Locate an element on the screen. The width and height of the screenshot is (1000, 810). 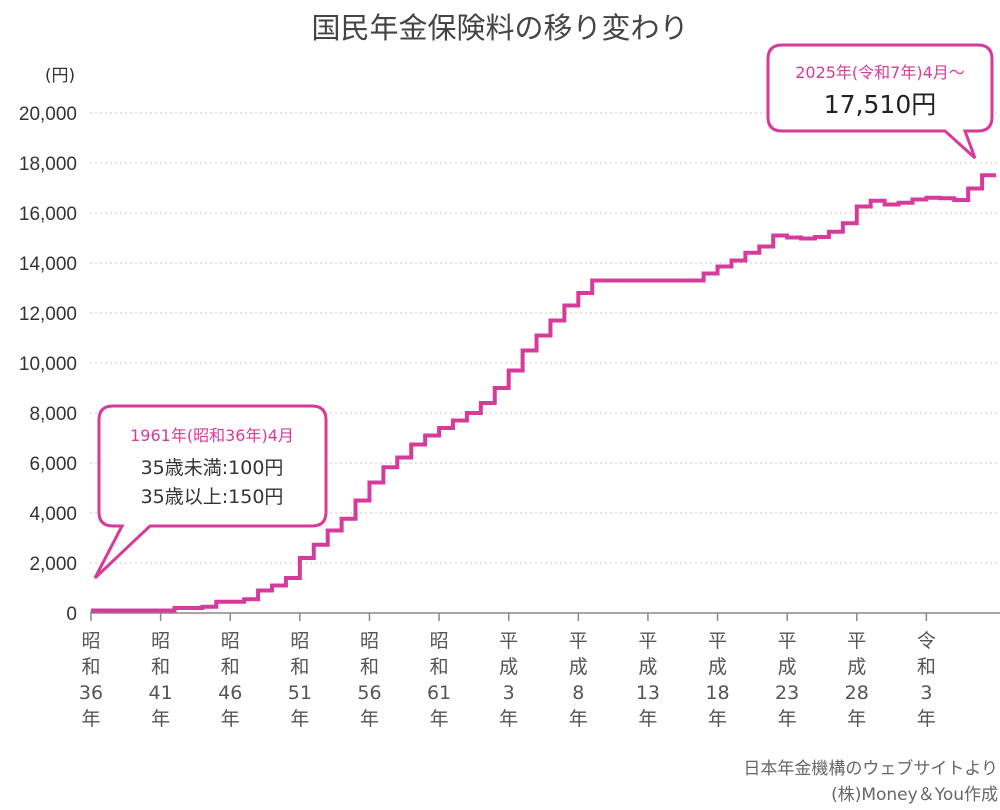
y-tick-label: 10,000 is located at coordinates (48, 364).